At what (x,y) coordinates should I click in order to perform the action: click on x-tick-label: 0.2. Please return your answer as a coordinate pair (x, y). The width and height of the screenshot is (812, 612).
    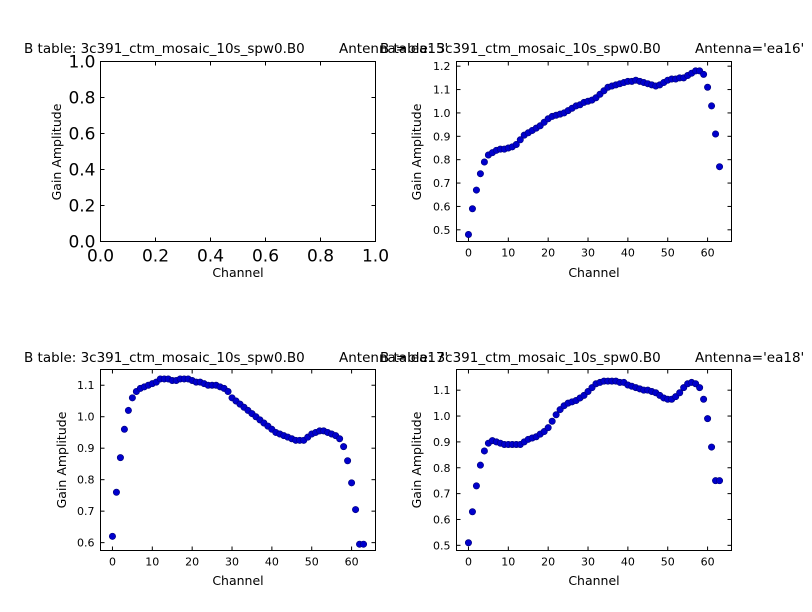
    Looking at the image, I should click on (155, 257).